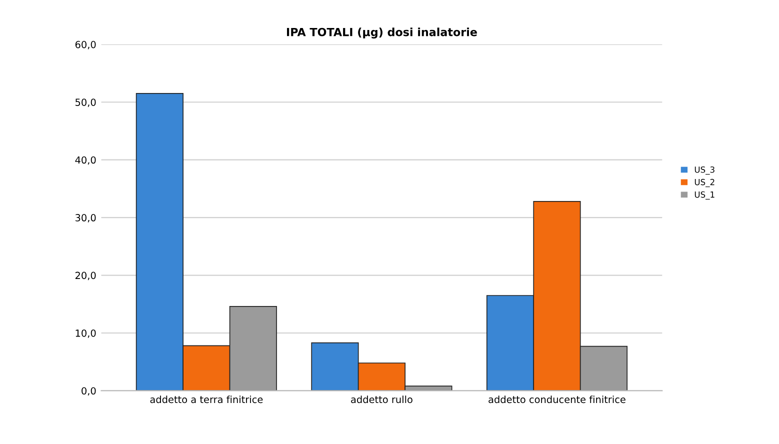 The image size is (779, 444). I want to click on x-tick-label: addetto conducente finitrice, so click(557, 400).